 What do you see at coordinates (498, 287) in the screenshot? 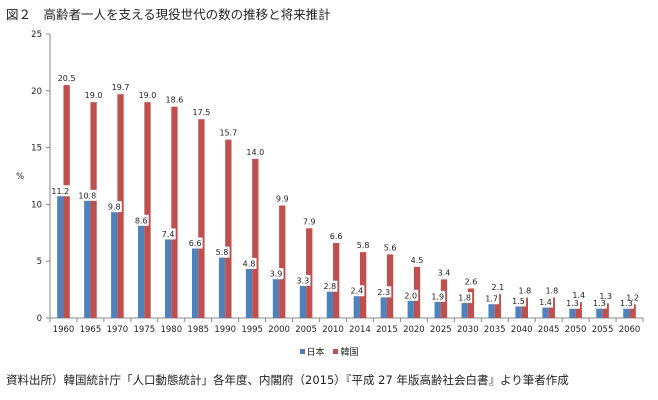
I see `data-label-korea: 2.1` at bounding box center [498, 287].